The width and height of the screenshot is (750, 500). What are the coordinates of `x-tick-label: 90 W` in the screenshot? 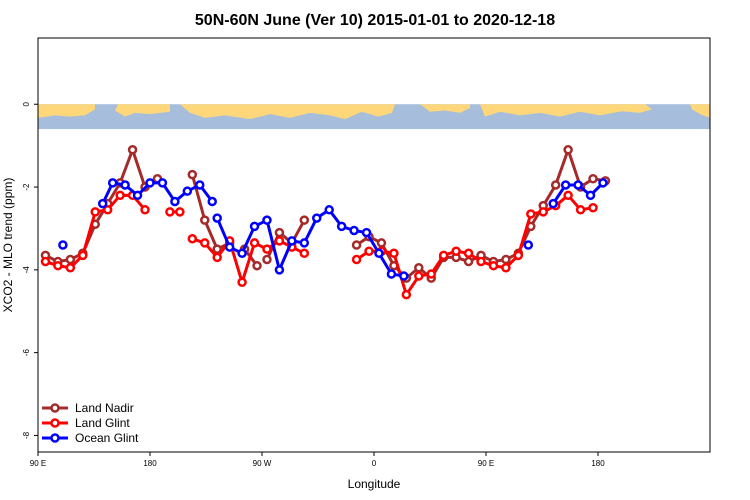 It's located at (262, 463).